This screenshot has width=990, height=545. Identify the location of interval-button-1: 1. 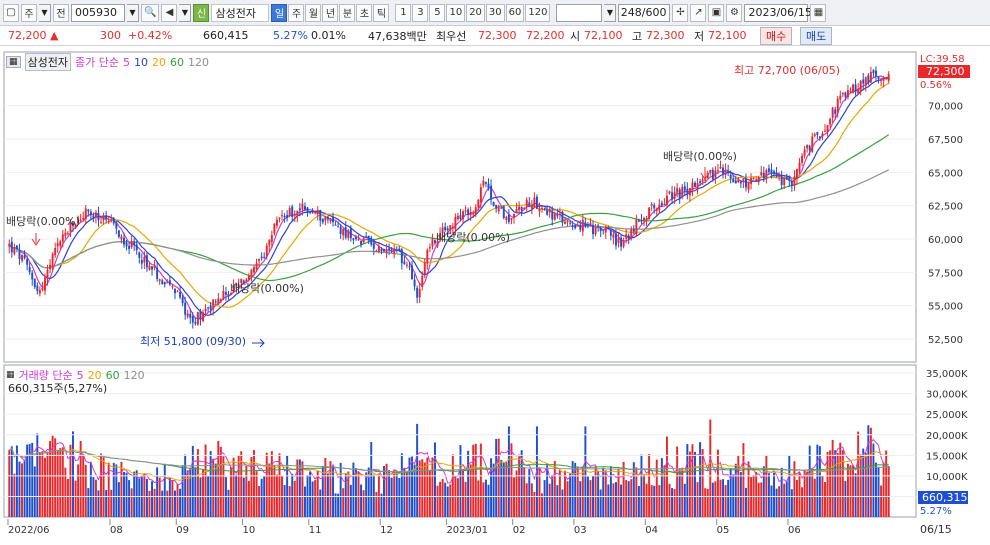
(403, 12).